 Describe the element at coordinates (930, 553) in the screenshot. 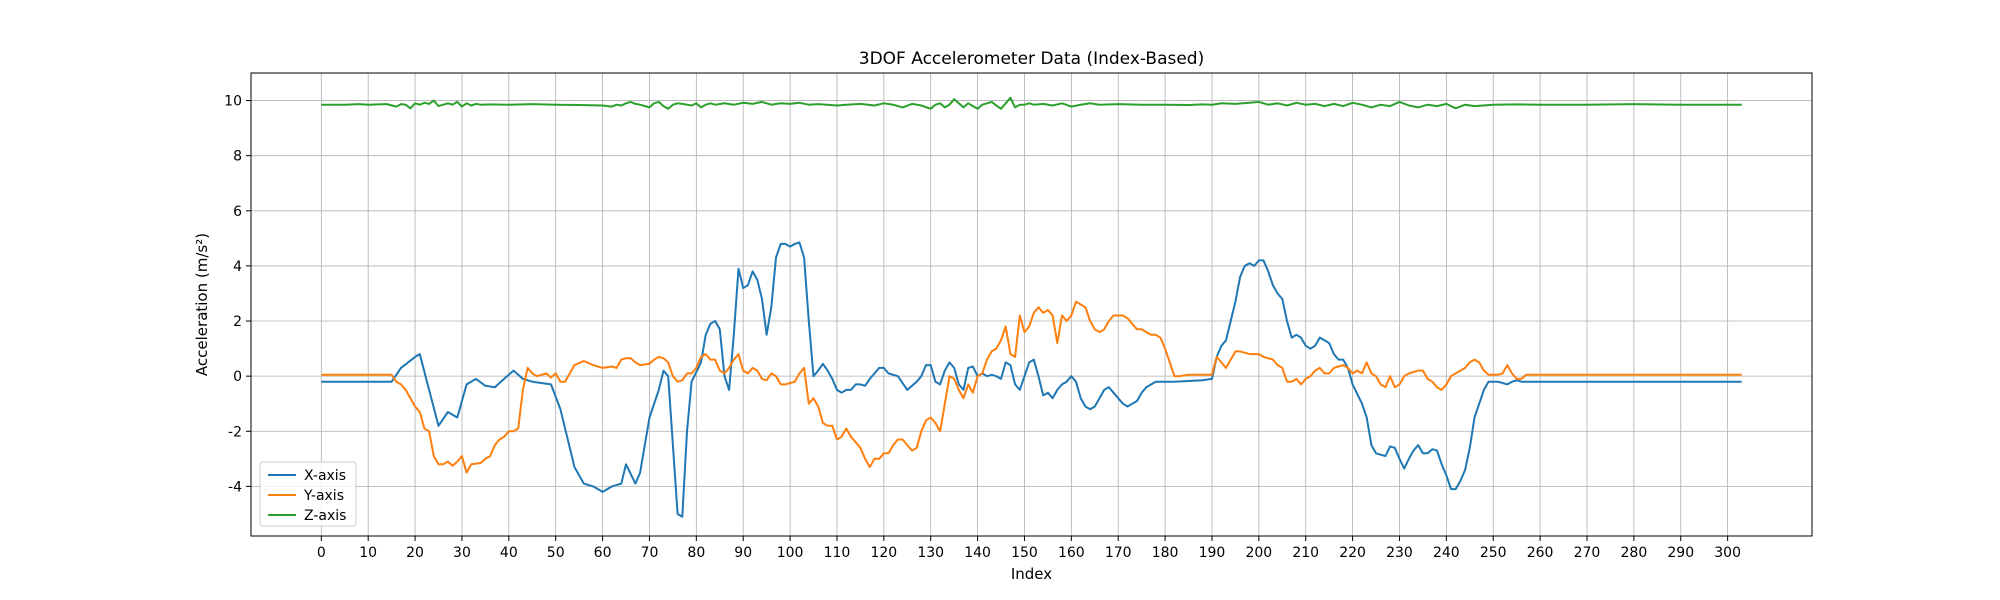

I see `x-tick-label: 130` at that location.